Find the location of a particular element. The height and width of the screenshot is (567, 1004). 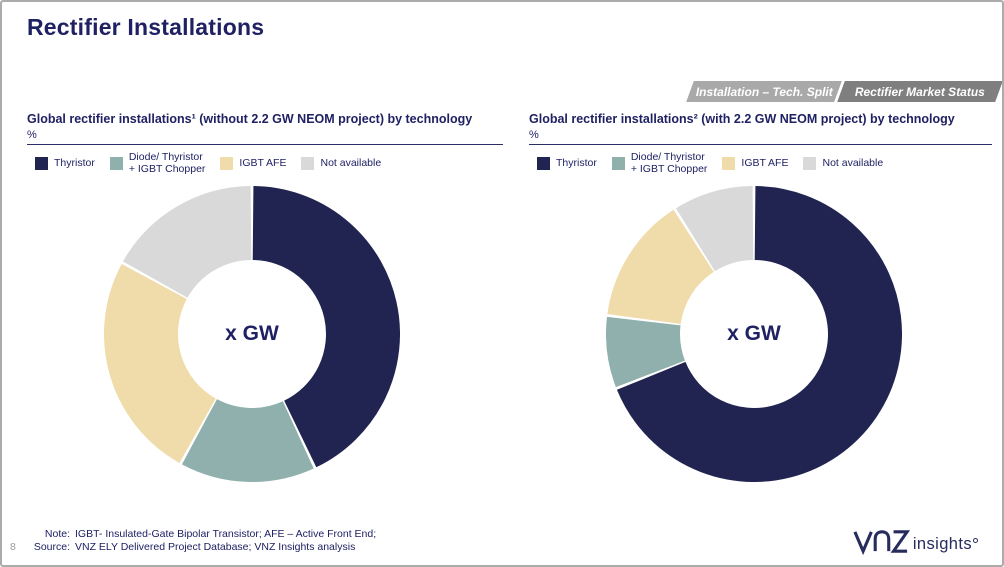

logo-registered-mark-icon is located at coordinates (975, 540).